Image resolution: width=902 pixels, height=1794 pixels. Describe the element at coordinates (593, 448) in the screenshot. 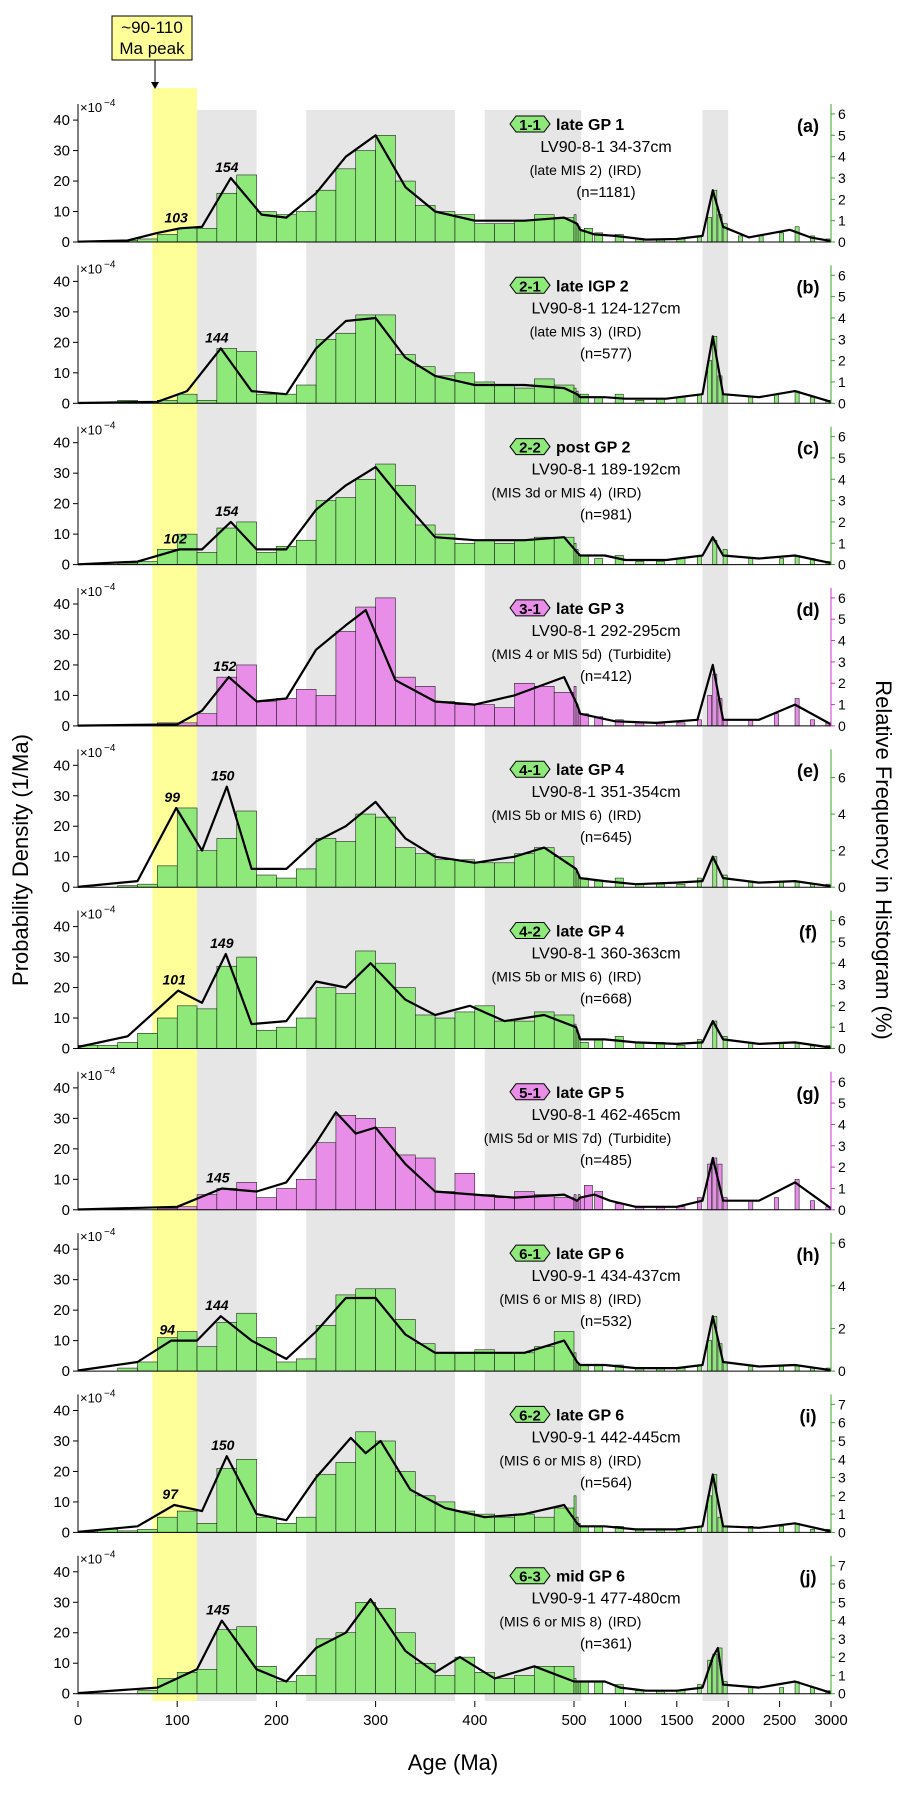

I see `panel-title: post GP 2` at that location.